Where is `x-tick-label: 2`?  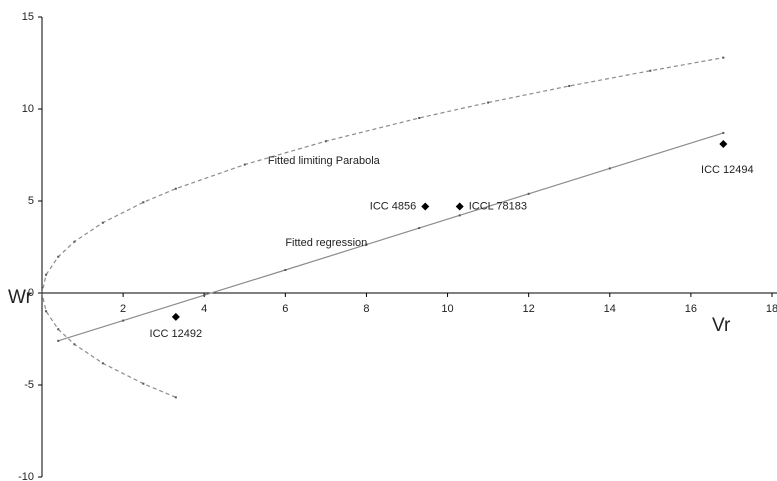
x-tick-label: 2 is located at coordinates (123, 309).